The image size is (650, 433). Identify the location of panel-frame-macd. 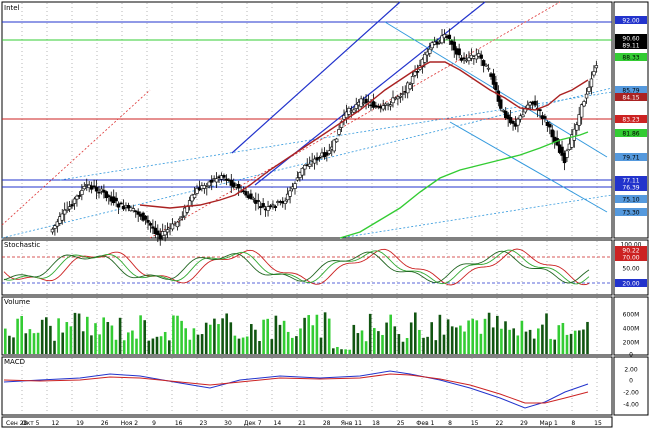
(307, 386).